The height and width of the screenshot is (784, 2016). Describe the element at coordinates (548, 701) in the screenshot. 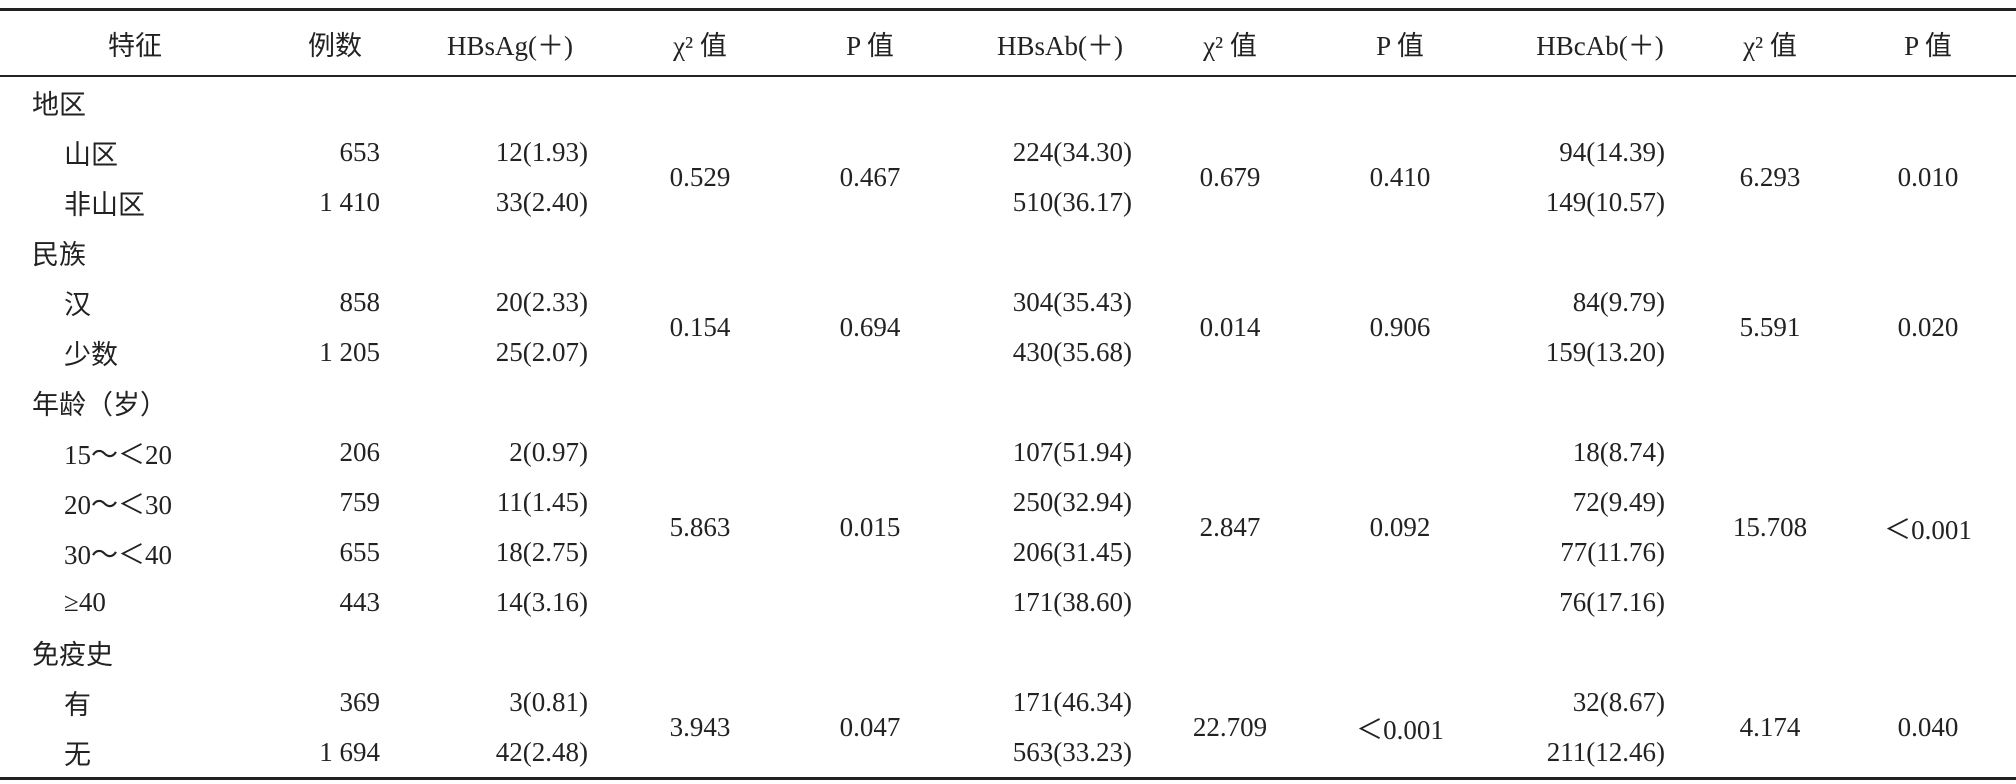

I see `value-cell: 3(0.81)` at that location.